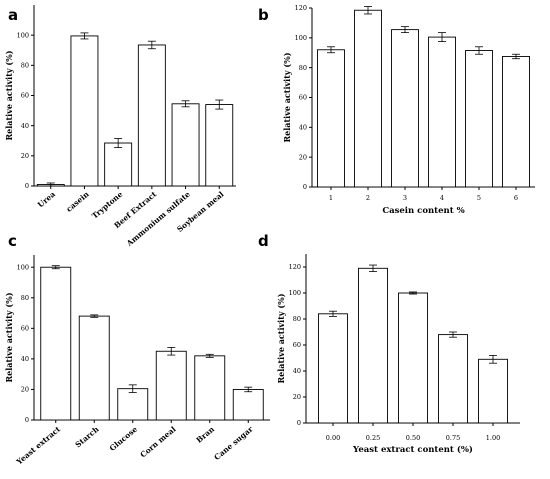 The image size is (550, 479). Describe the element at coordinates (423, 211) in the screenshot. I see `x-axis-label-b: Casein content %` at that location.